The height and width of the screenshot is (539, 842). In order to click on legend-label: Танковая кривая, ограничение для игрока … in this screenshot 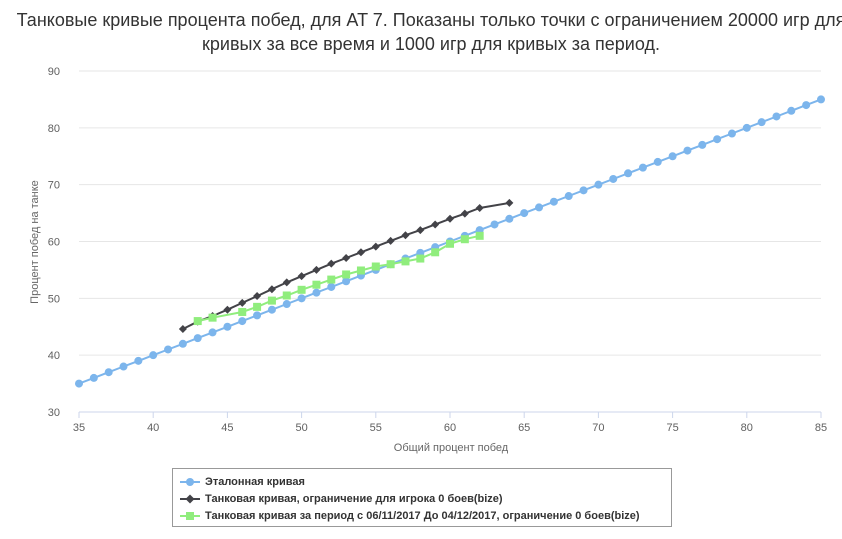, I will do `click(354, 499)`.